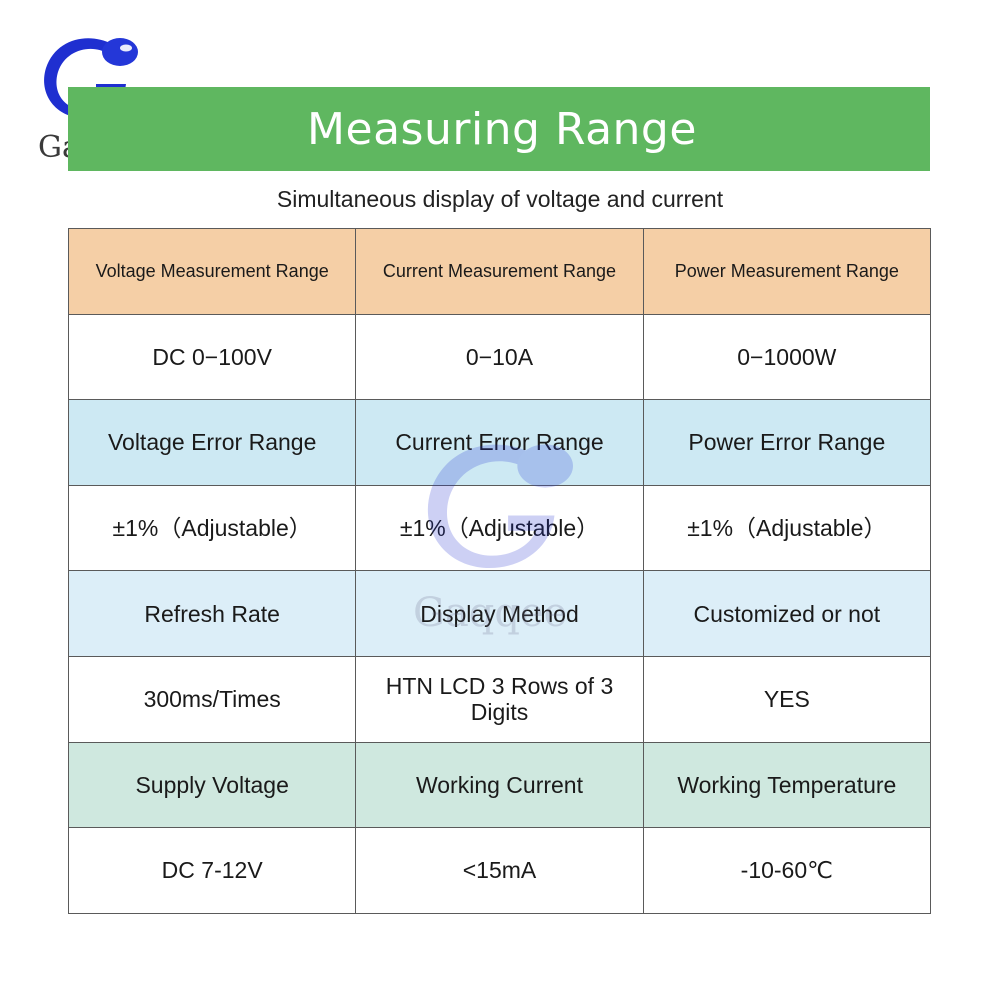  I want to click on label-cell: Power Error Range, so click(787, 442).